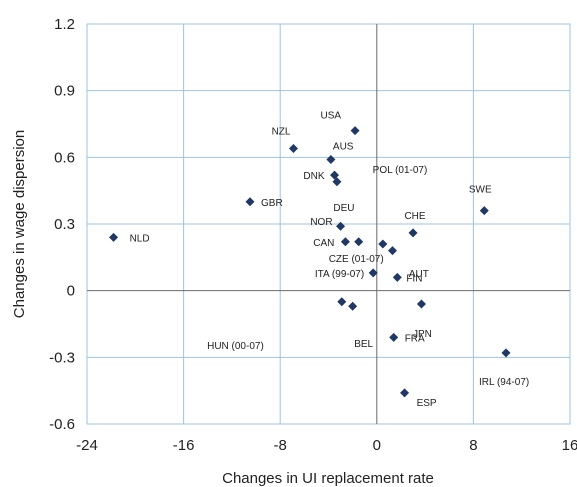  I want to click on data-point-label: DNK, so click(313, 176).